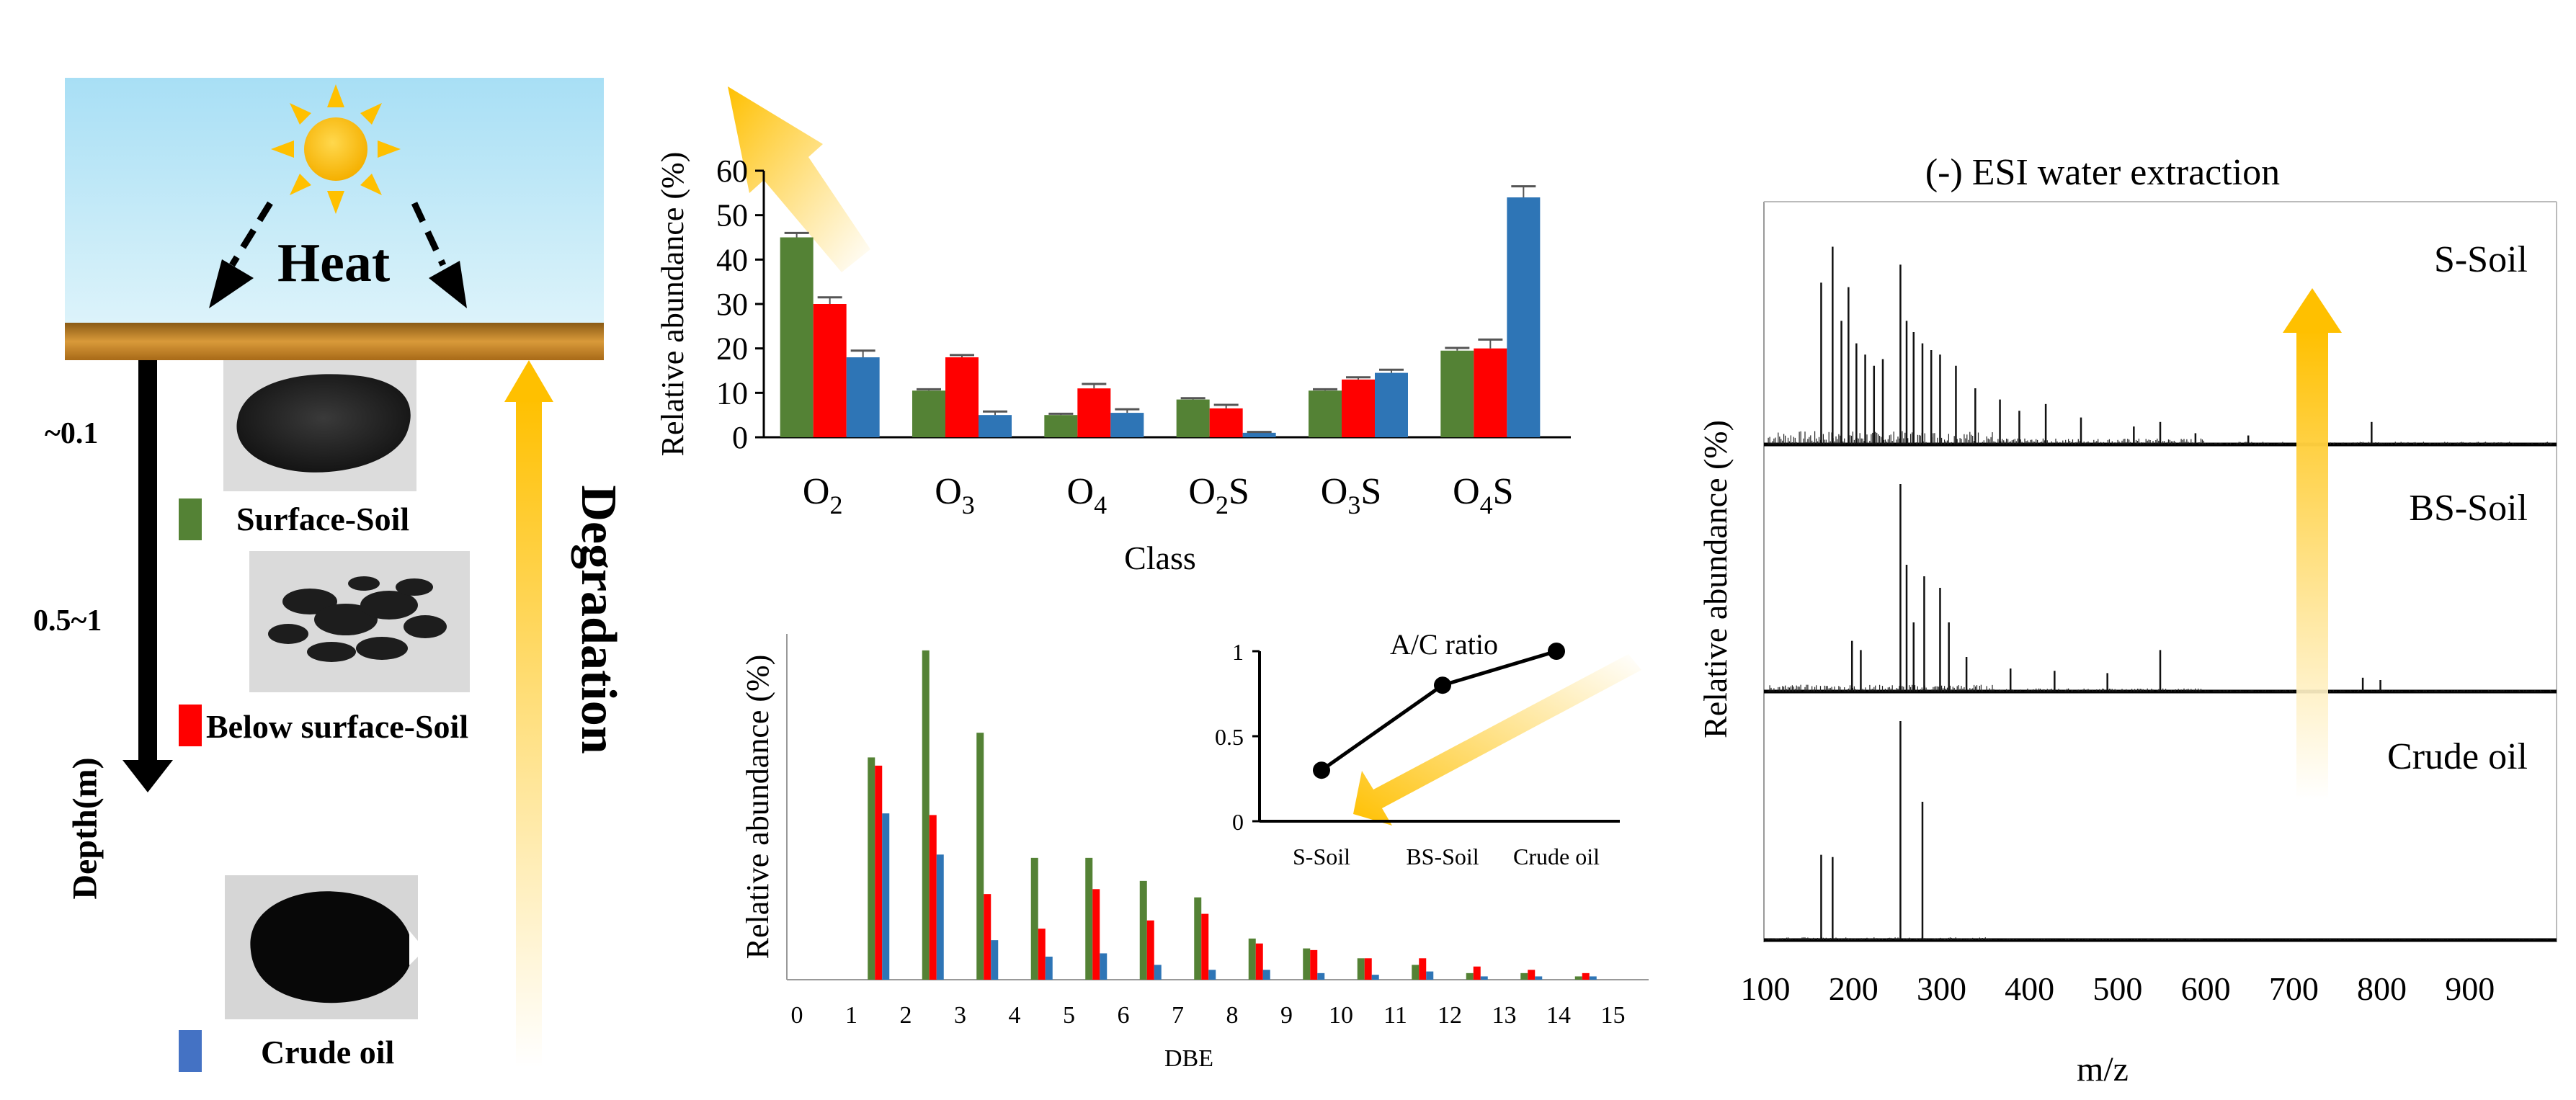 The image size is (2576, 1100). Describe the element at coordinates (906, 1015) in the screenshot. I see `x-tick-label-2: 2` at that location.